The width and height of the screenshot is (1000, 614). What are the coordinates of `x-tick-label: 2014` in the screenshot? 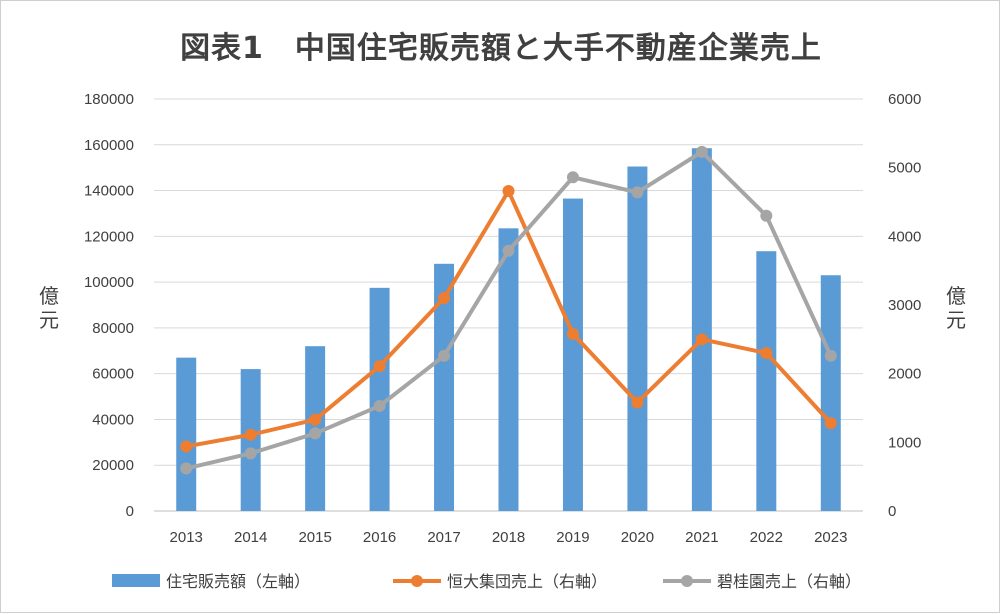 It's located at (250, 537).